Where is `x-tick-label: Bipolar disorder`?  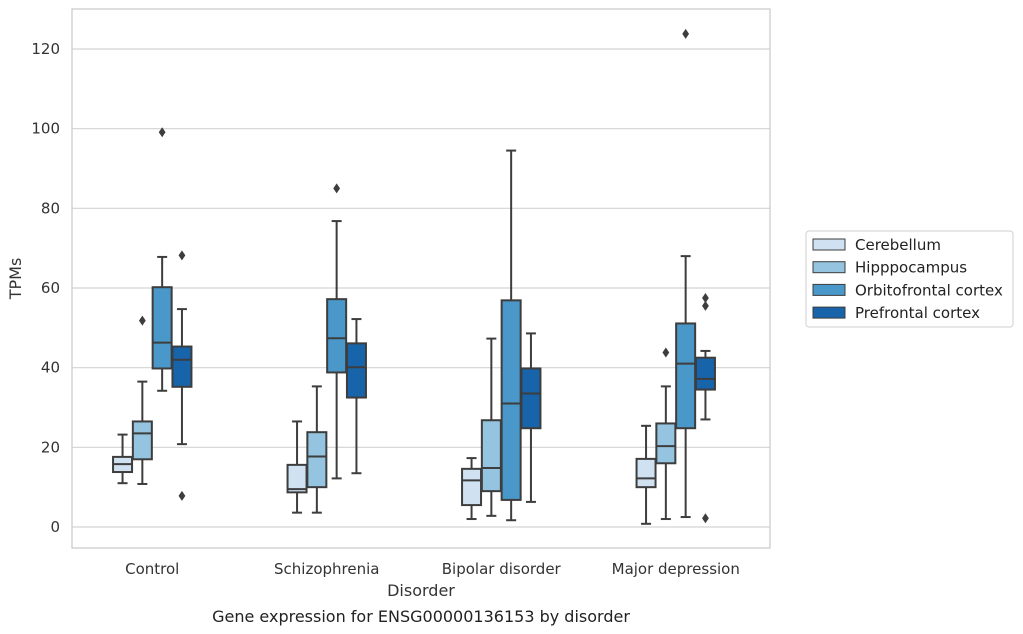 x-tick-label: Bipolar disorder is located at coordinates (502, 569).